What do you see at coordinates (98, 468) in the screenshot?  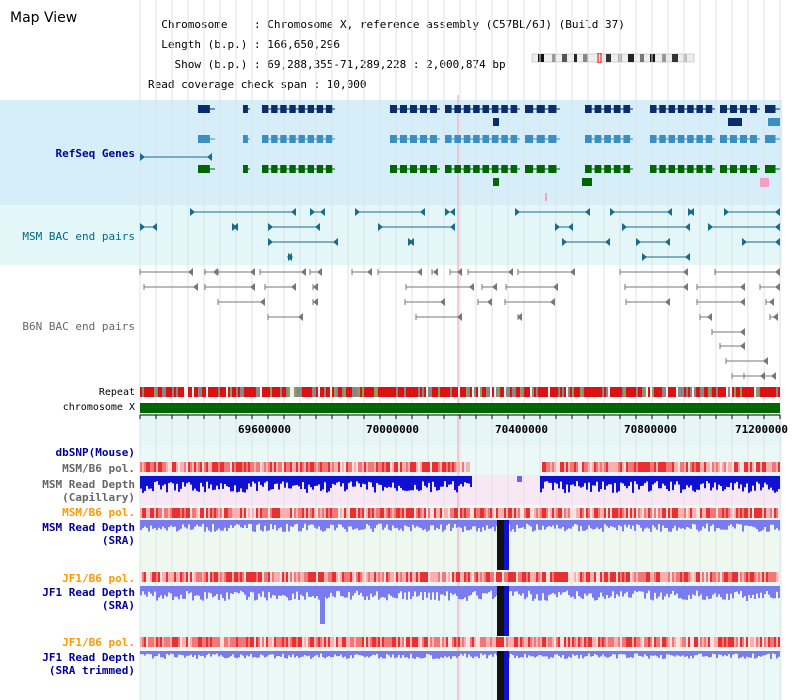 I see `msm-b6-pol-label: MSM/B6 pol.` at bounding box center [98, 468].